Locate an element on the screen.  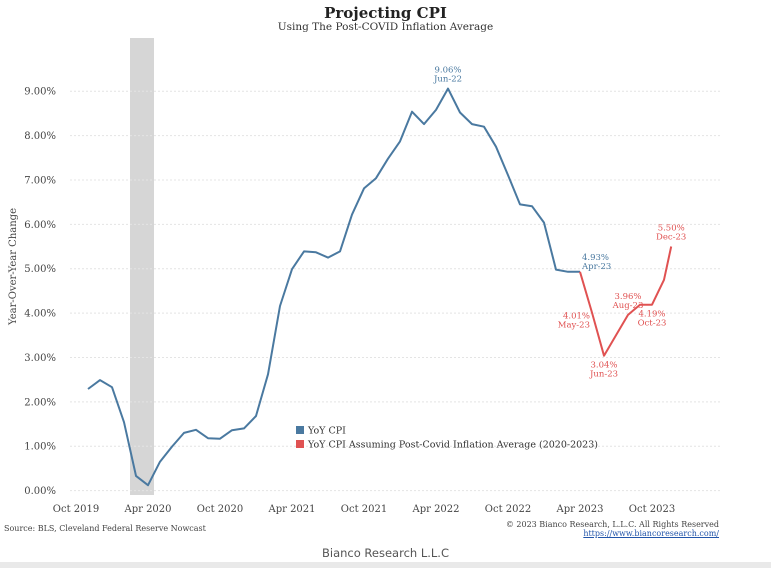
data-label-value: 4.93% is located at coordinates (595, 258).